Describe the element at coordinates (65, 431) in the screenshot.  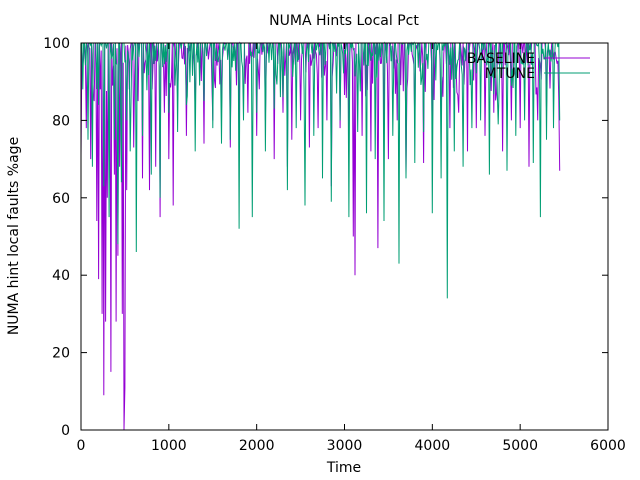
I see `y-tick-label: 0` at that location.